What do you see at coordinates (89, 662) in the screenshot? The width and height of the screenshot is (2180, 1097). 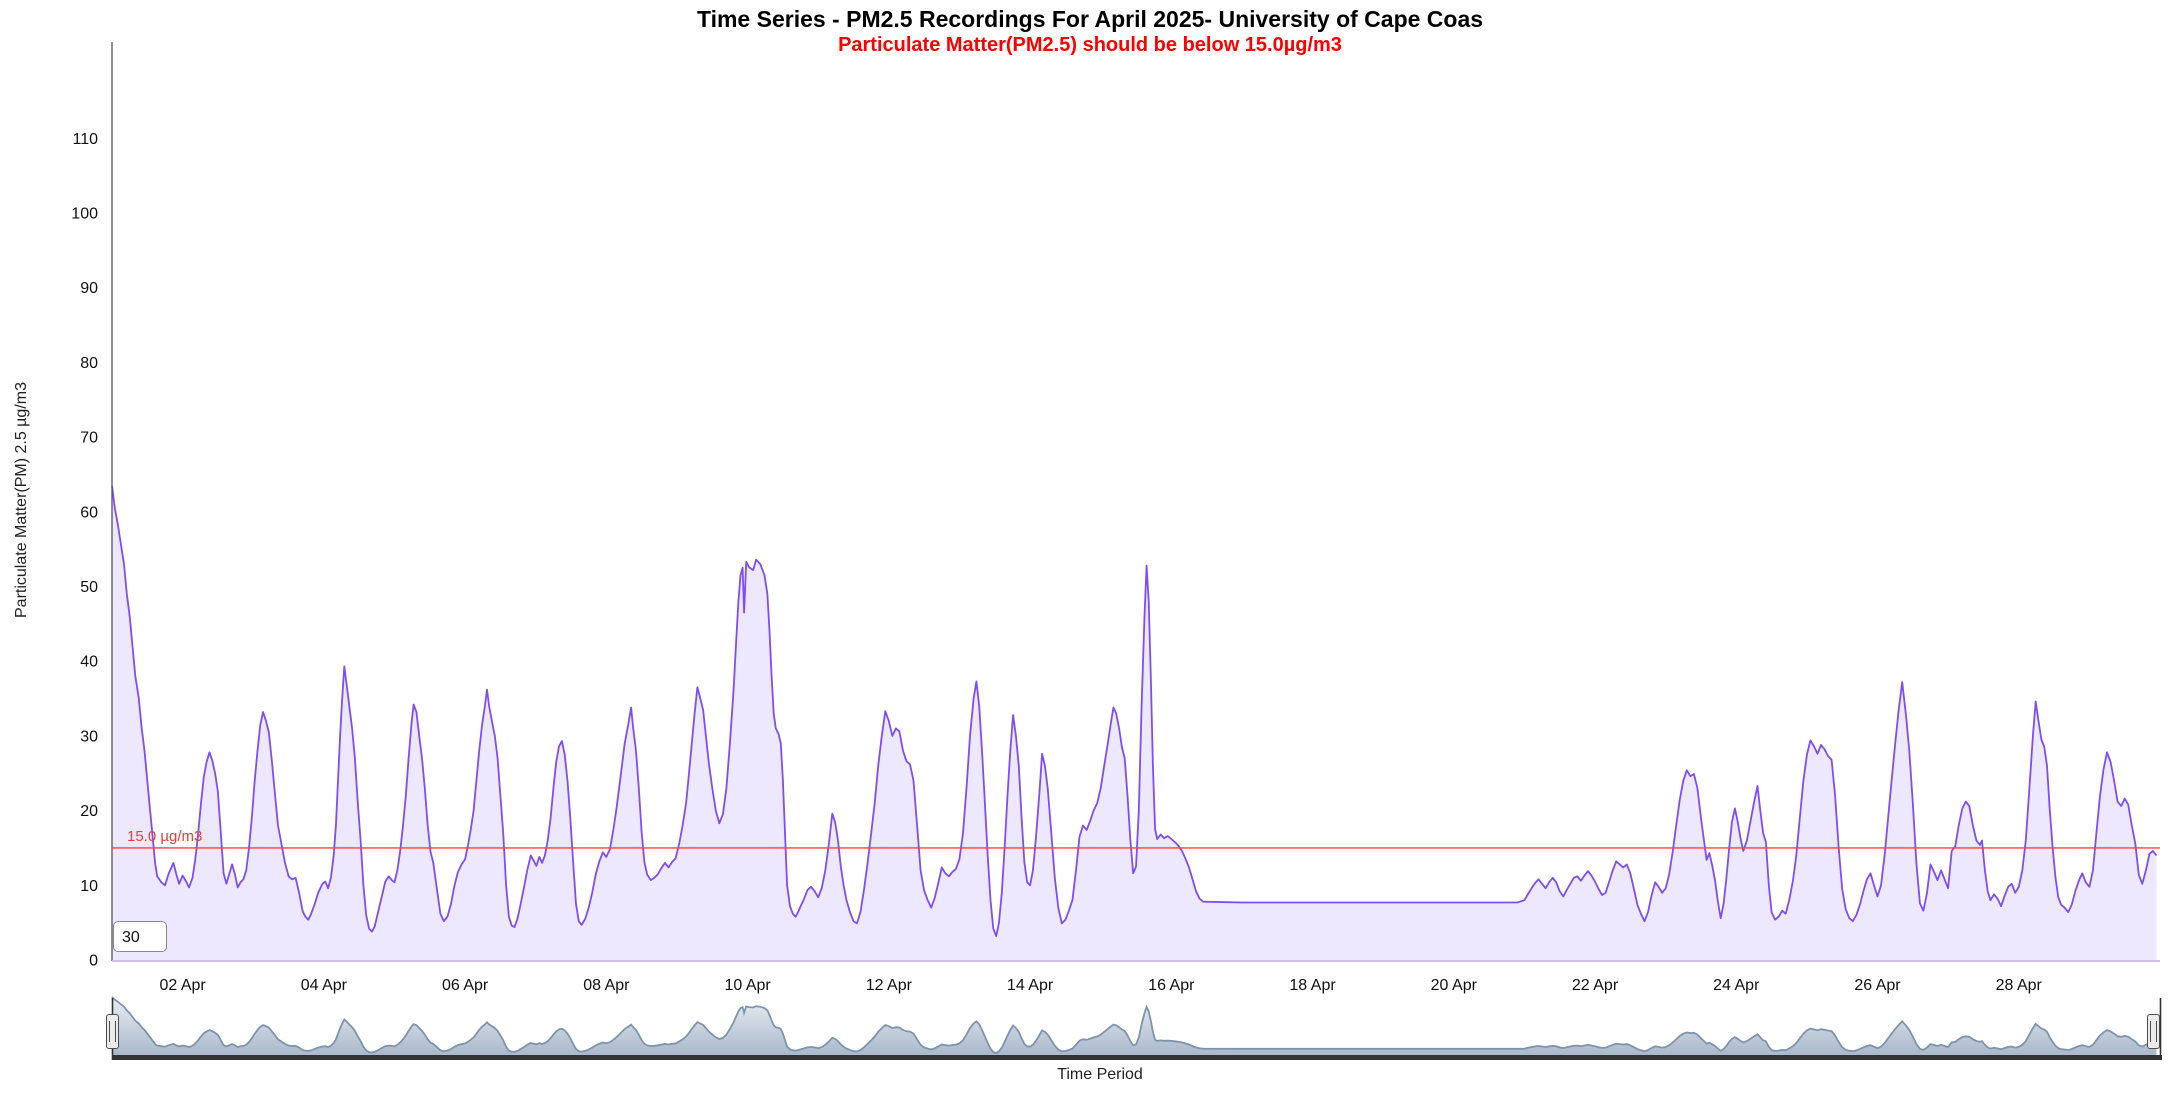 I see `y-tick-label: 40` at bounding box center [89, 662].